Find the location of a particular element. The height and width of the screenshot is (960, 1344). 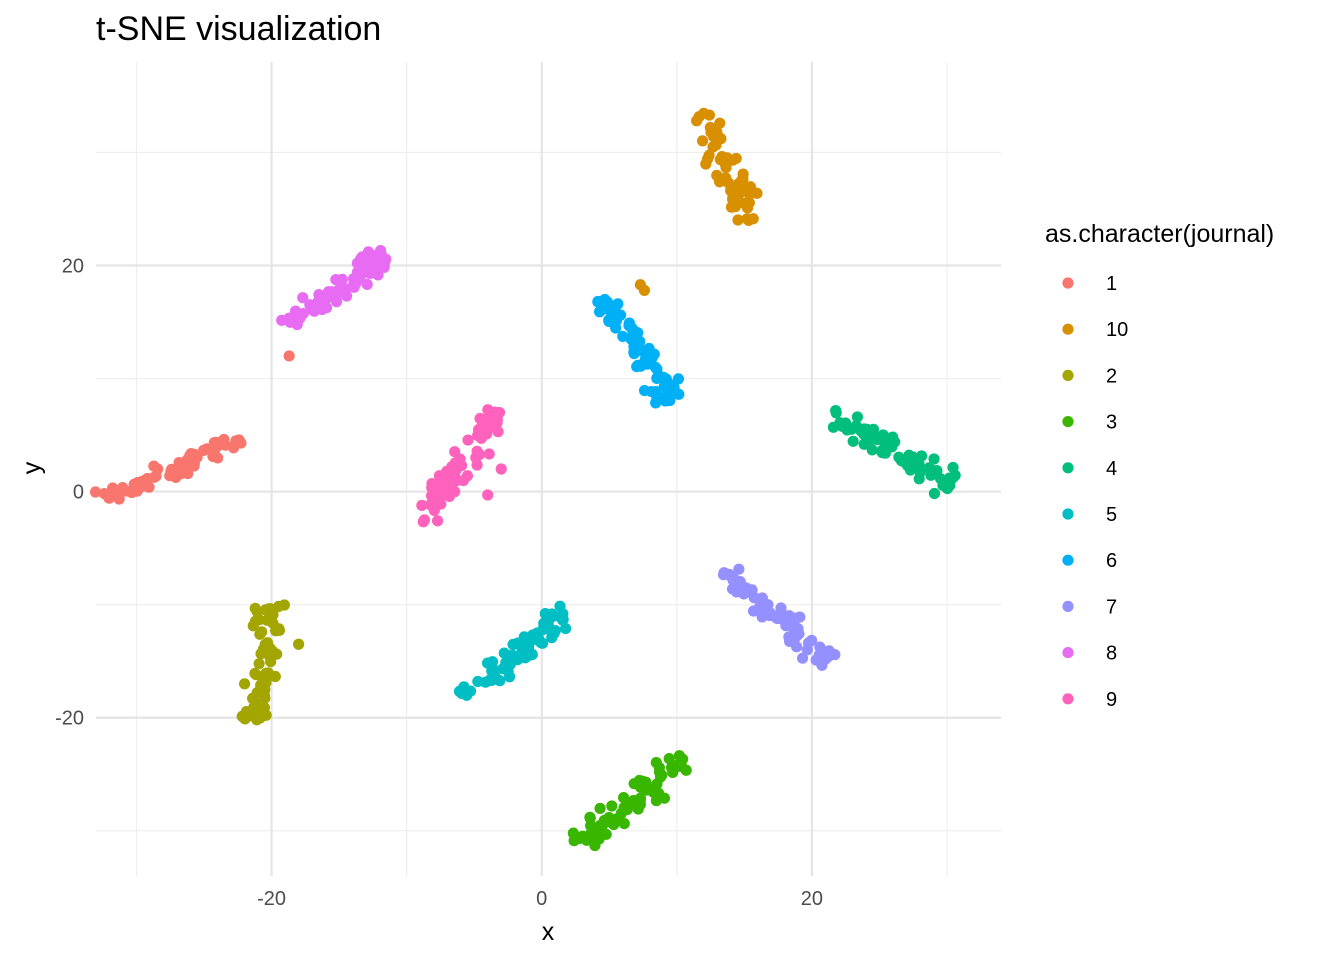

x-tick-label: -20 is located at coordinates (271, 899).